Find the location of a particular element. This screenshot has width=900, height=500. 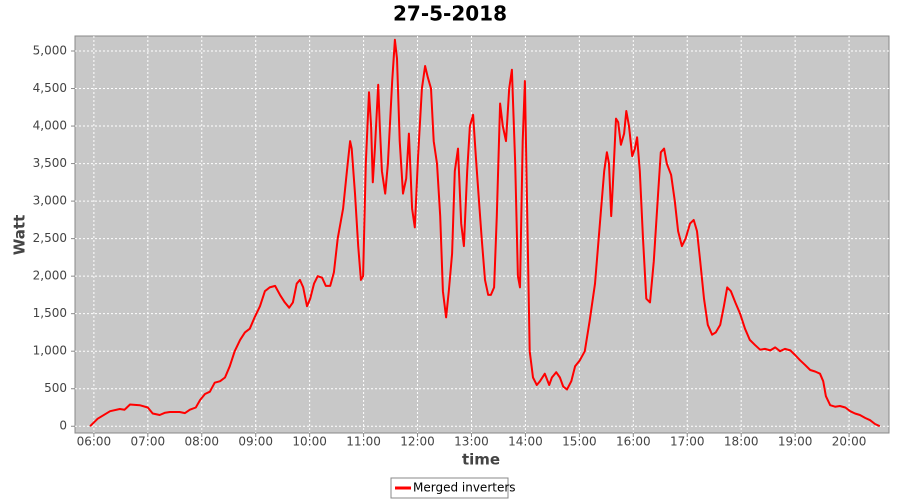

x-axis-label: time is located at coordinates (481, 460).